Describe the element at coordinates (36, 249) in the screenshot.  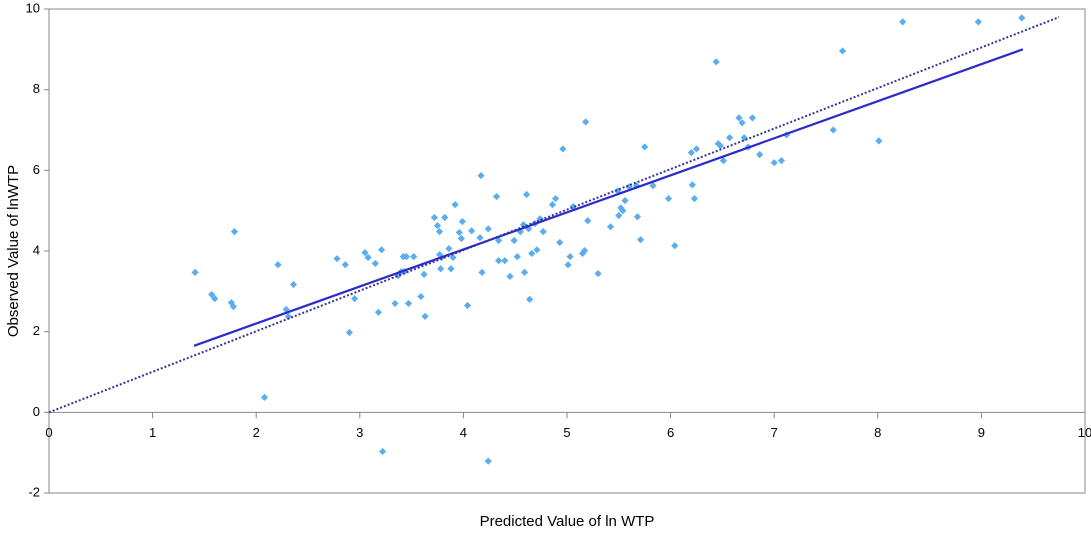
I see `y-tick-label: 4` at that location.